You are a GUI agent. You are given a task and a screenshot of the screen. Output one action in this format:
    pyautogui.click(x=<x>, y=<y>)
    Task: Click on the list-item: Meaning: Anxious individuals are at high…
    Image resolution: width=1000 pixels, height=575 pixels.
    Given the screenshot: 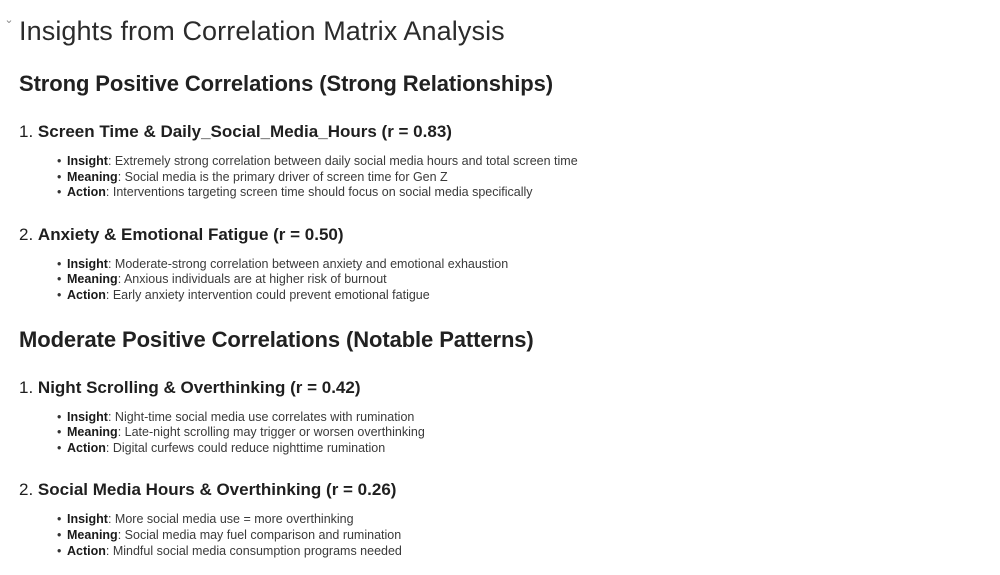 What is the action you would take?
    pyautogui.click(x=509, y=280)
    